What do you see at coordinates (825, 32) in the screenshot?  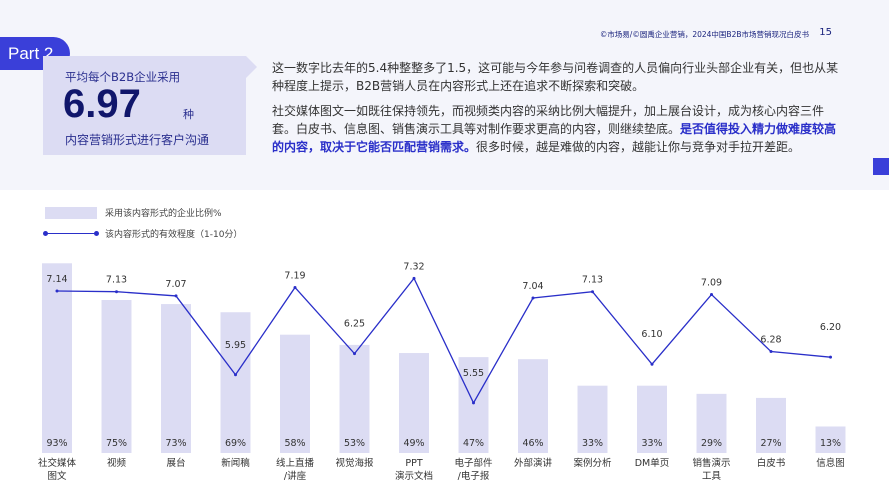 I see `page-number: 15` at bounding box center [825, 32].